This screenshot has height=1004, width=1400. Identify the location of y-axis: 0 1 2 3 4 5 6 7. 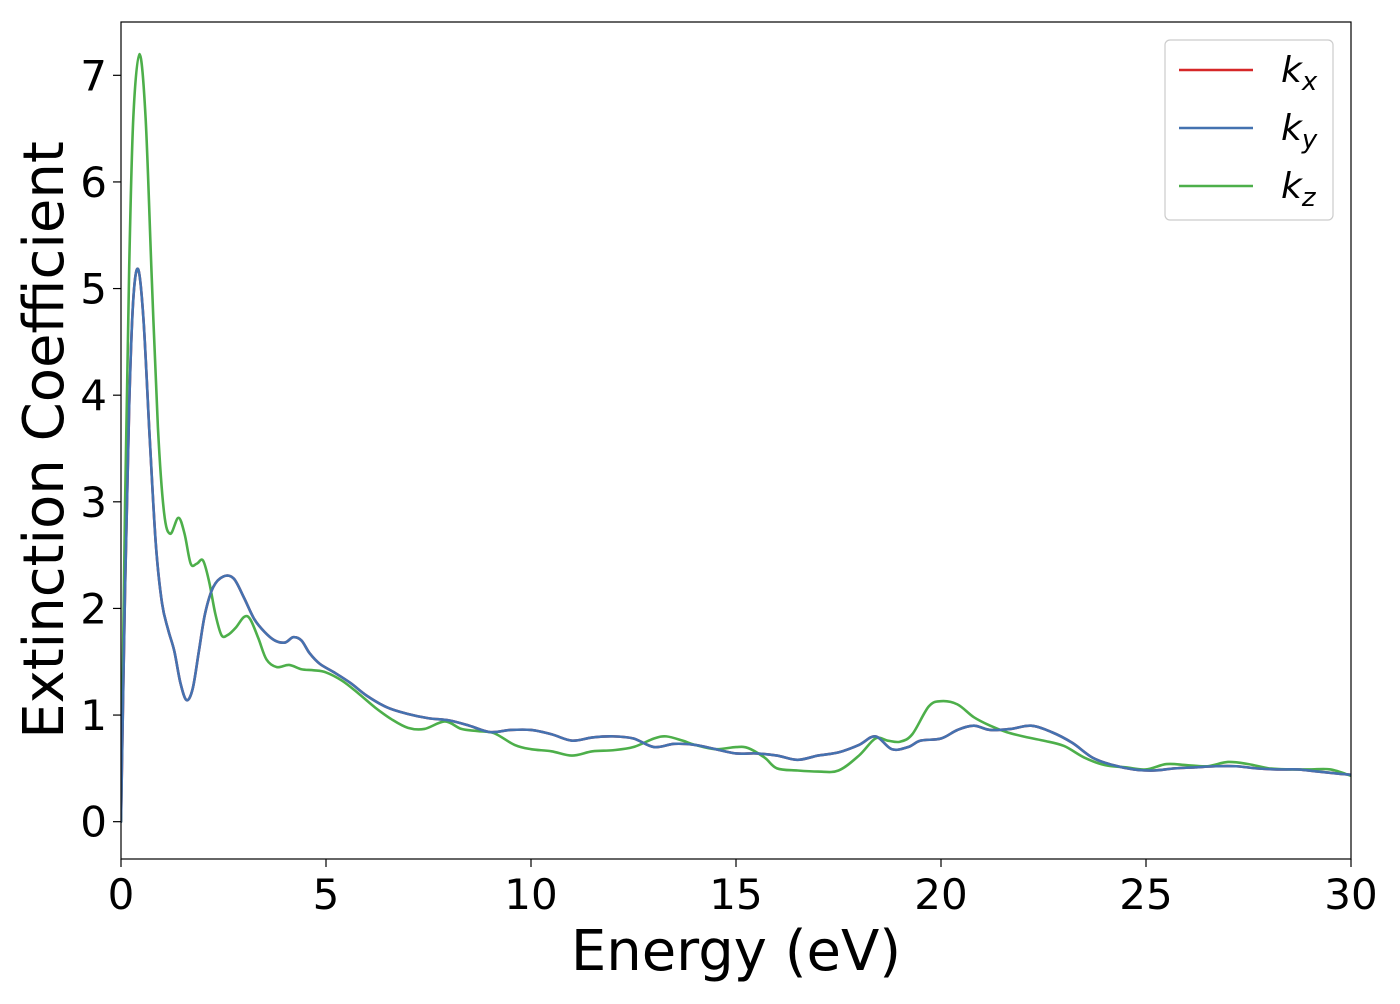
(100, 449).